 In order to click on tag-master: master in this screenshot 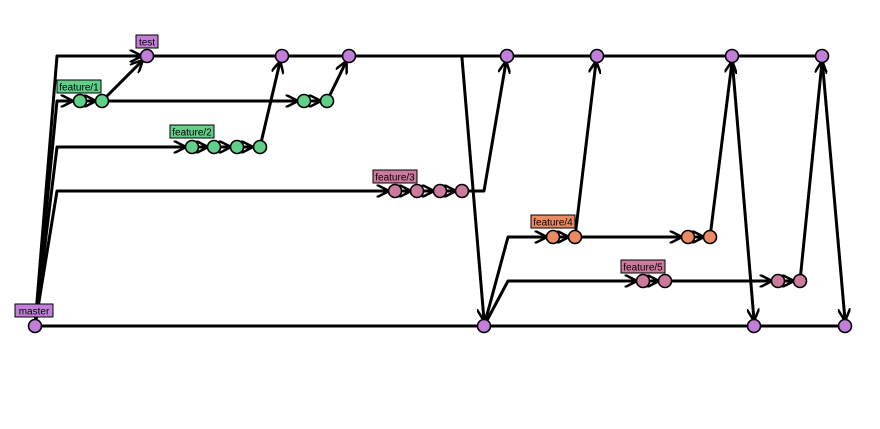, I will do `click(34, 310)`.